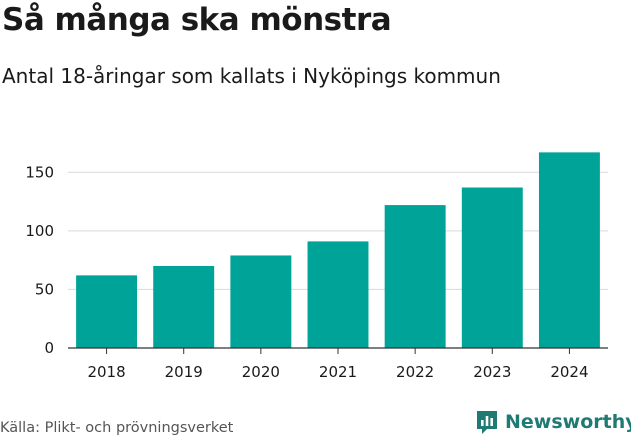 Image resolution: width=631 pixels, height=439 pixels. What do you see at coordinates (487, 422) in the screenshot?
I see `newsworthy-logo-icon` at bounding box center [487, 422].